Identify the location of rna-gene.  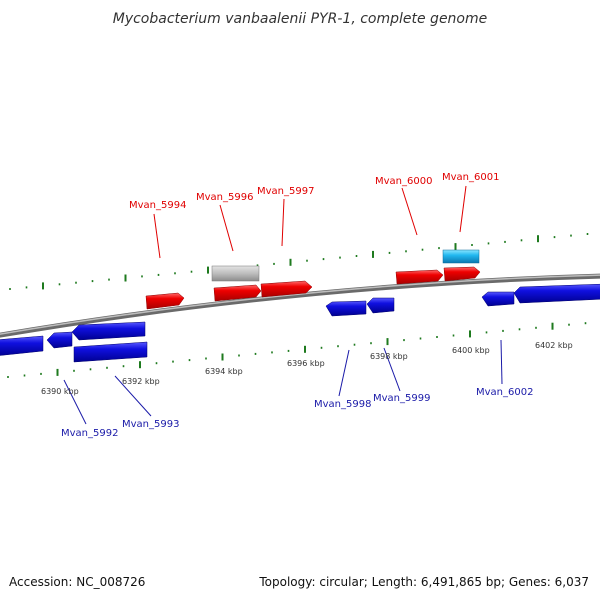
(461, 256).